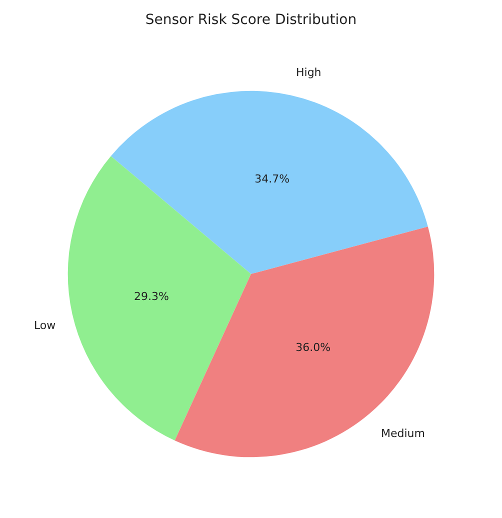 The height and width of the screenshot is (518, 502). I want to click on slice-label: Low, so click(45, 325).